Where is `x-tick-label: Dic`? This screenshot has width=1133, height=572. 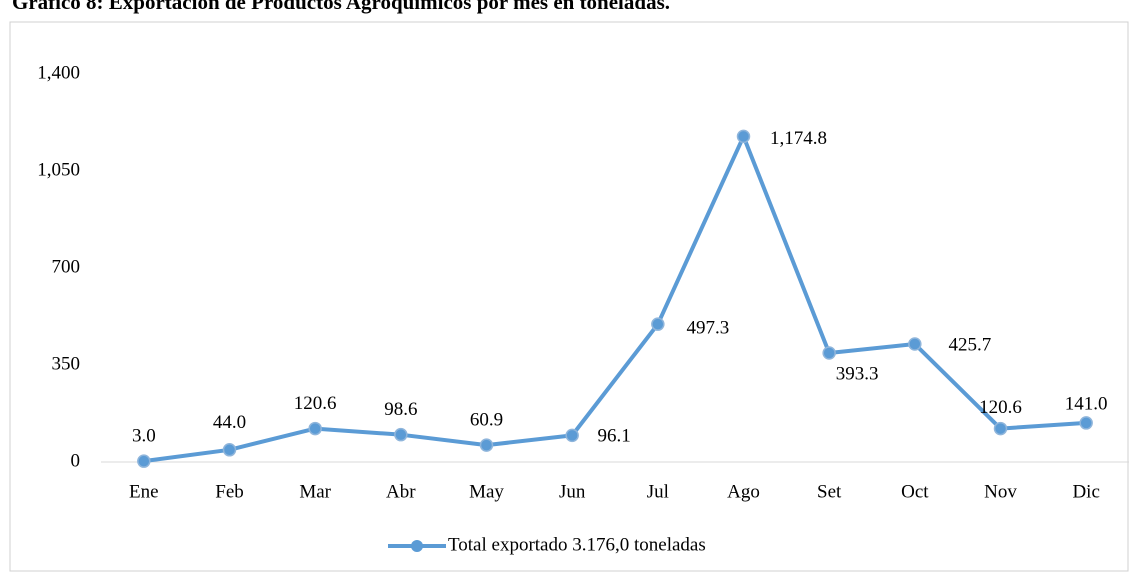
x-tick-label: Dic is located at coordinates (1085, 491).